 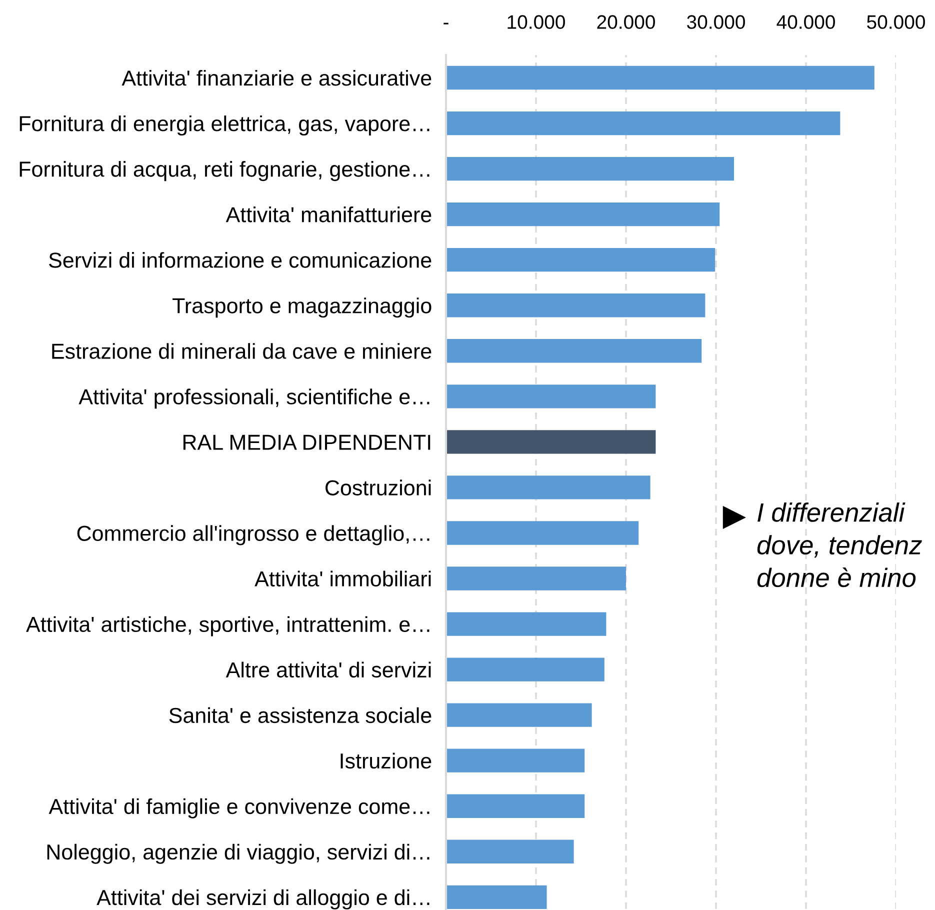 What do you see at coordinates (329, 214) in the screenshot?
I see `y-tick-label: Attivita' manifatturiere` at bounding box center [329, 214].